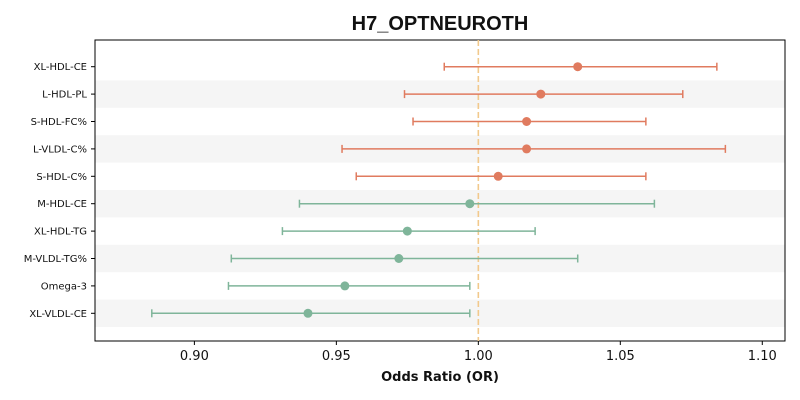 The width and height of the screenshot is (800, 400). I want to click on row-l-vldl-c-, so click(534, 149).